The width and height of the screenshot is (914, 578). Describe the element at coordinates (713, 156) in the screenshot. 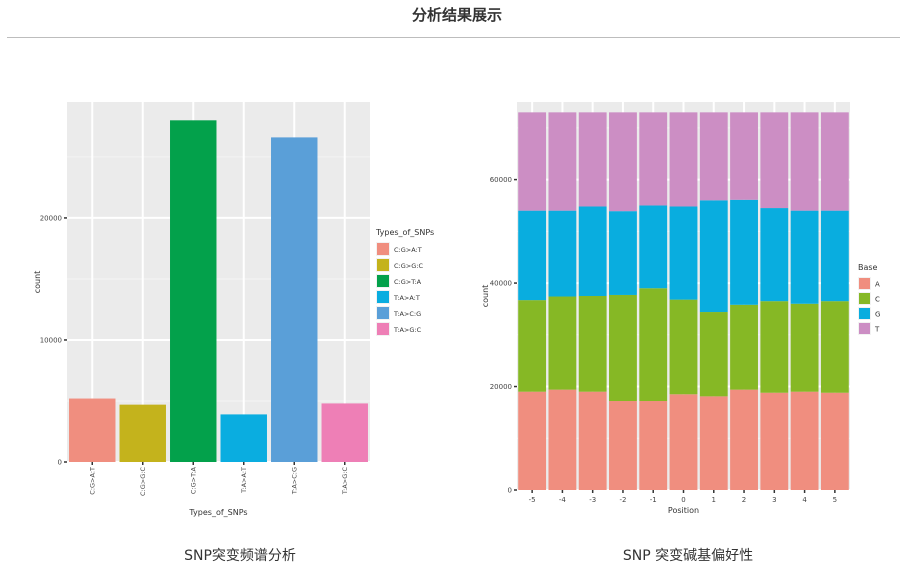

I see `bar-segment-T-pos1` at that location.